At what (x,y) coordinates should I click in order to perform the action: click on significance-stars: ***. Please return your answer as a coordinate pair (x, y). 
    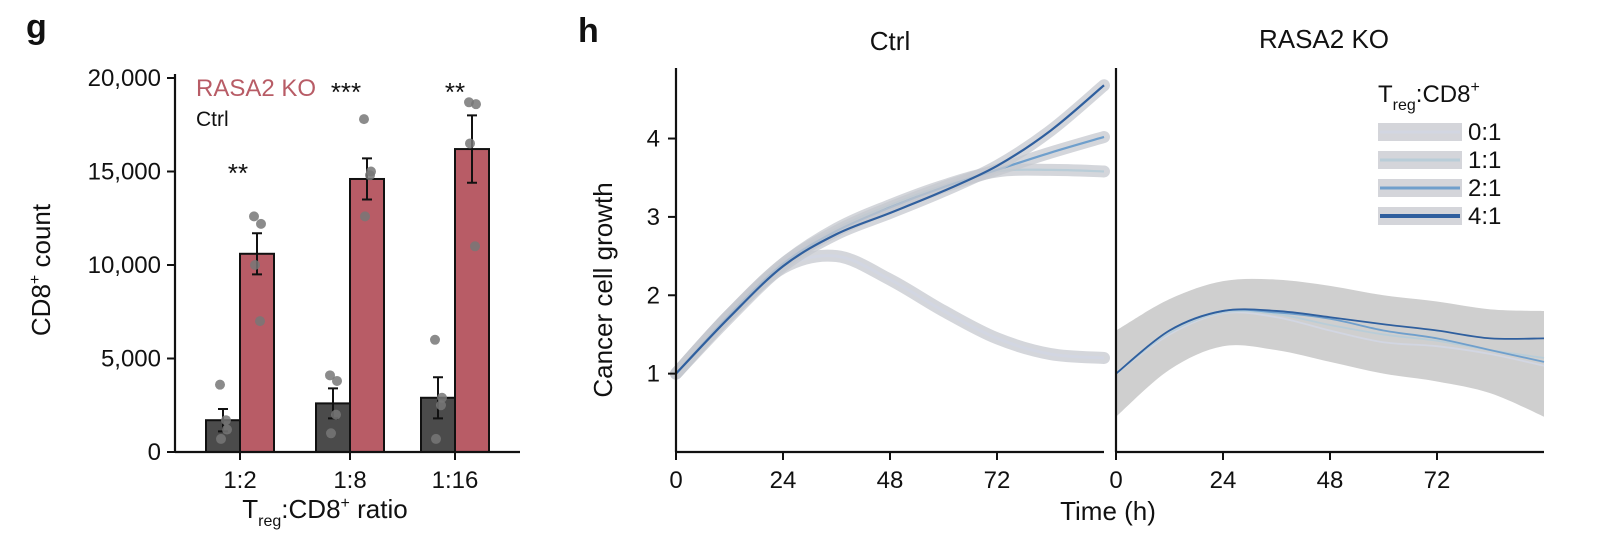
    Looking at the image, I should click on (346, 92).